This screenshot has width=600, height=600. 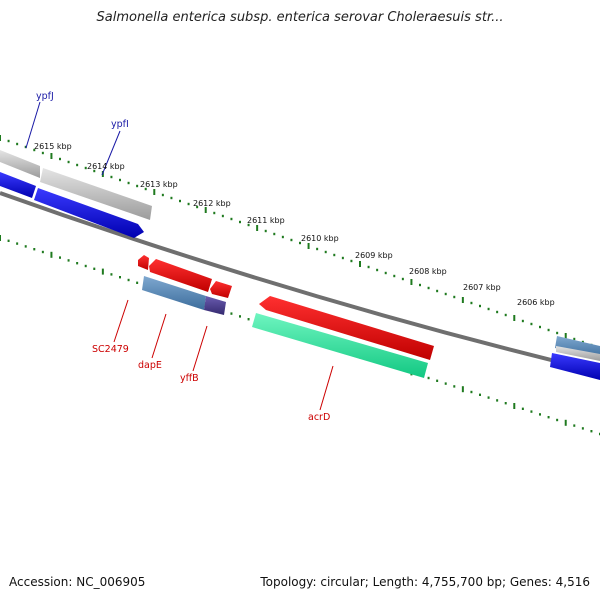 I want to click on gene-label-ypfi: ypfI, so click(x=120, y=124).